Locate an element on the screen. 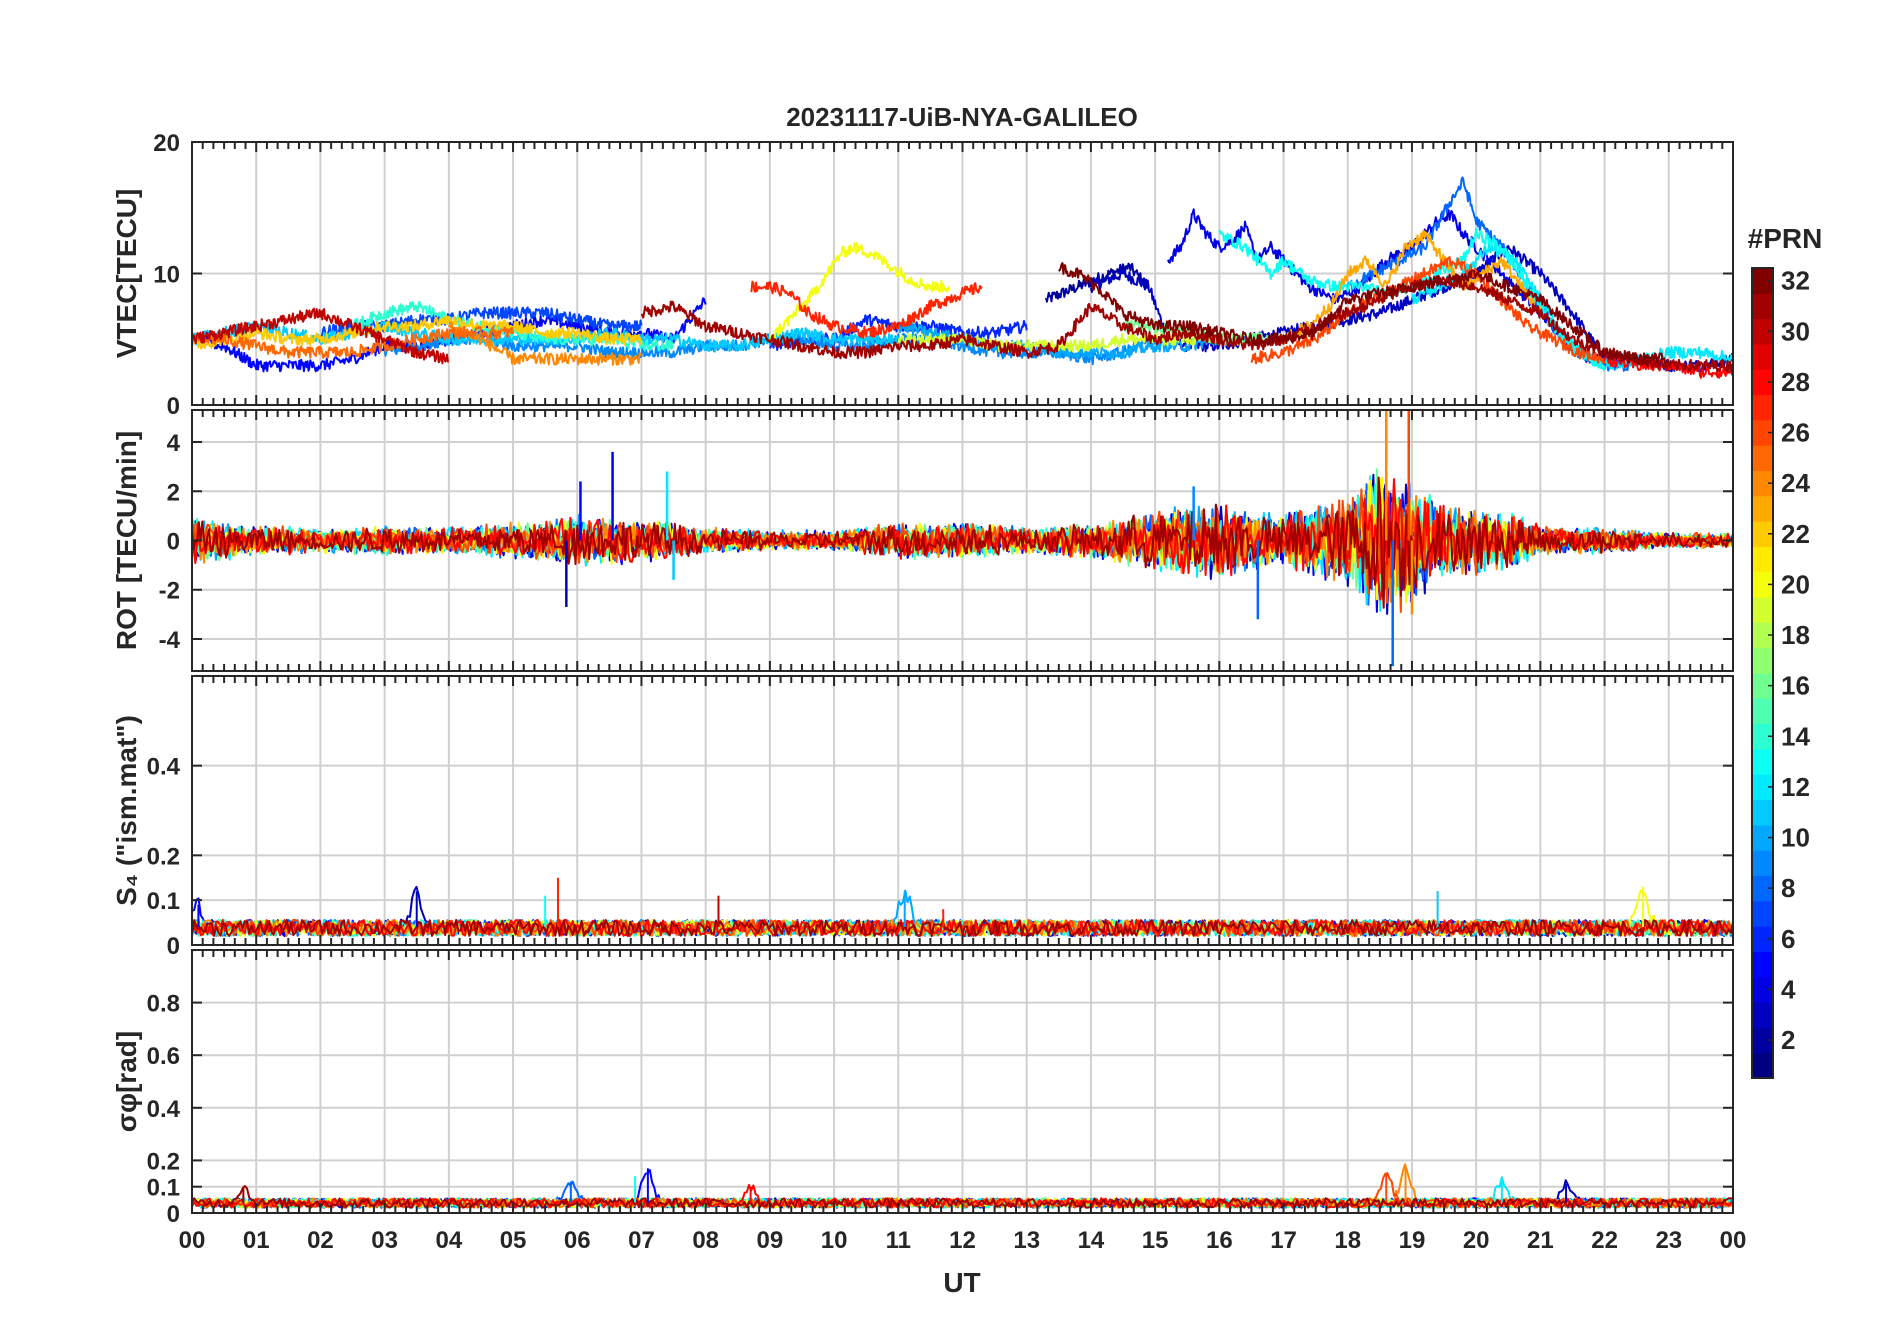 The height and width of the screenshot is (1330, 1902). x-tick-label: 09 is located at coordinates (770, 1240).